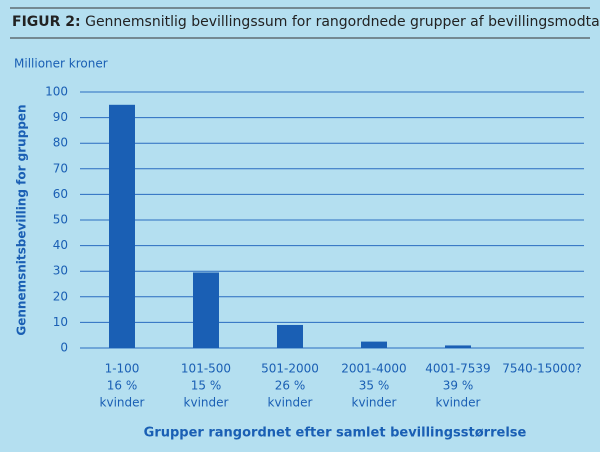 The width and height of the screenshot is (600, 452). Describe the element at coordinates (122, 369) in the screenshot. I see `x-tick-label: 1-100` at that location.